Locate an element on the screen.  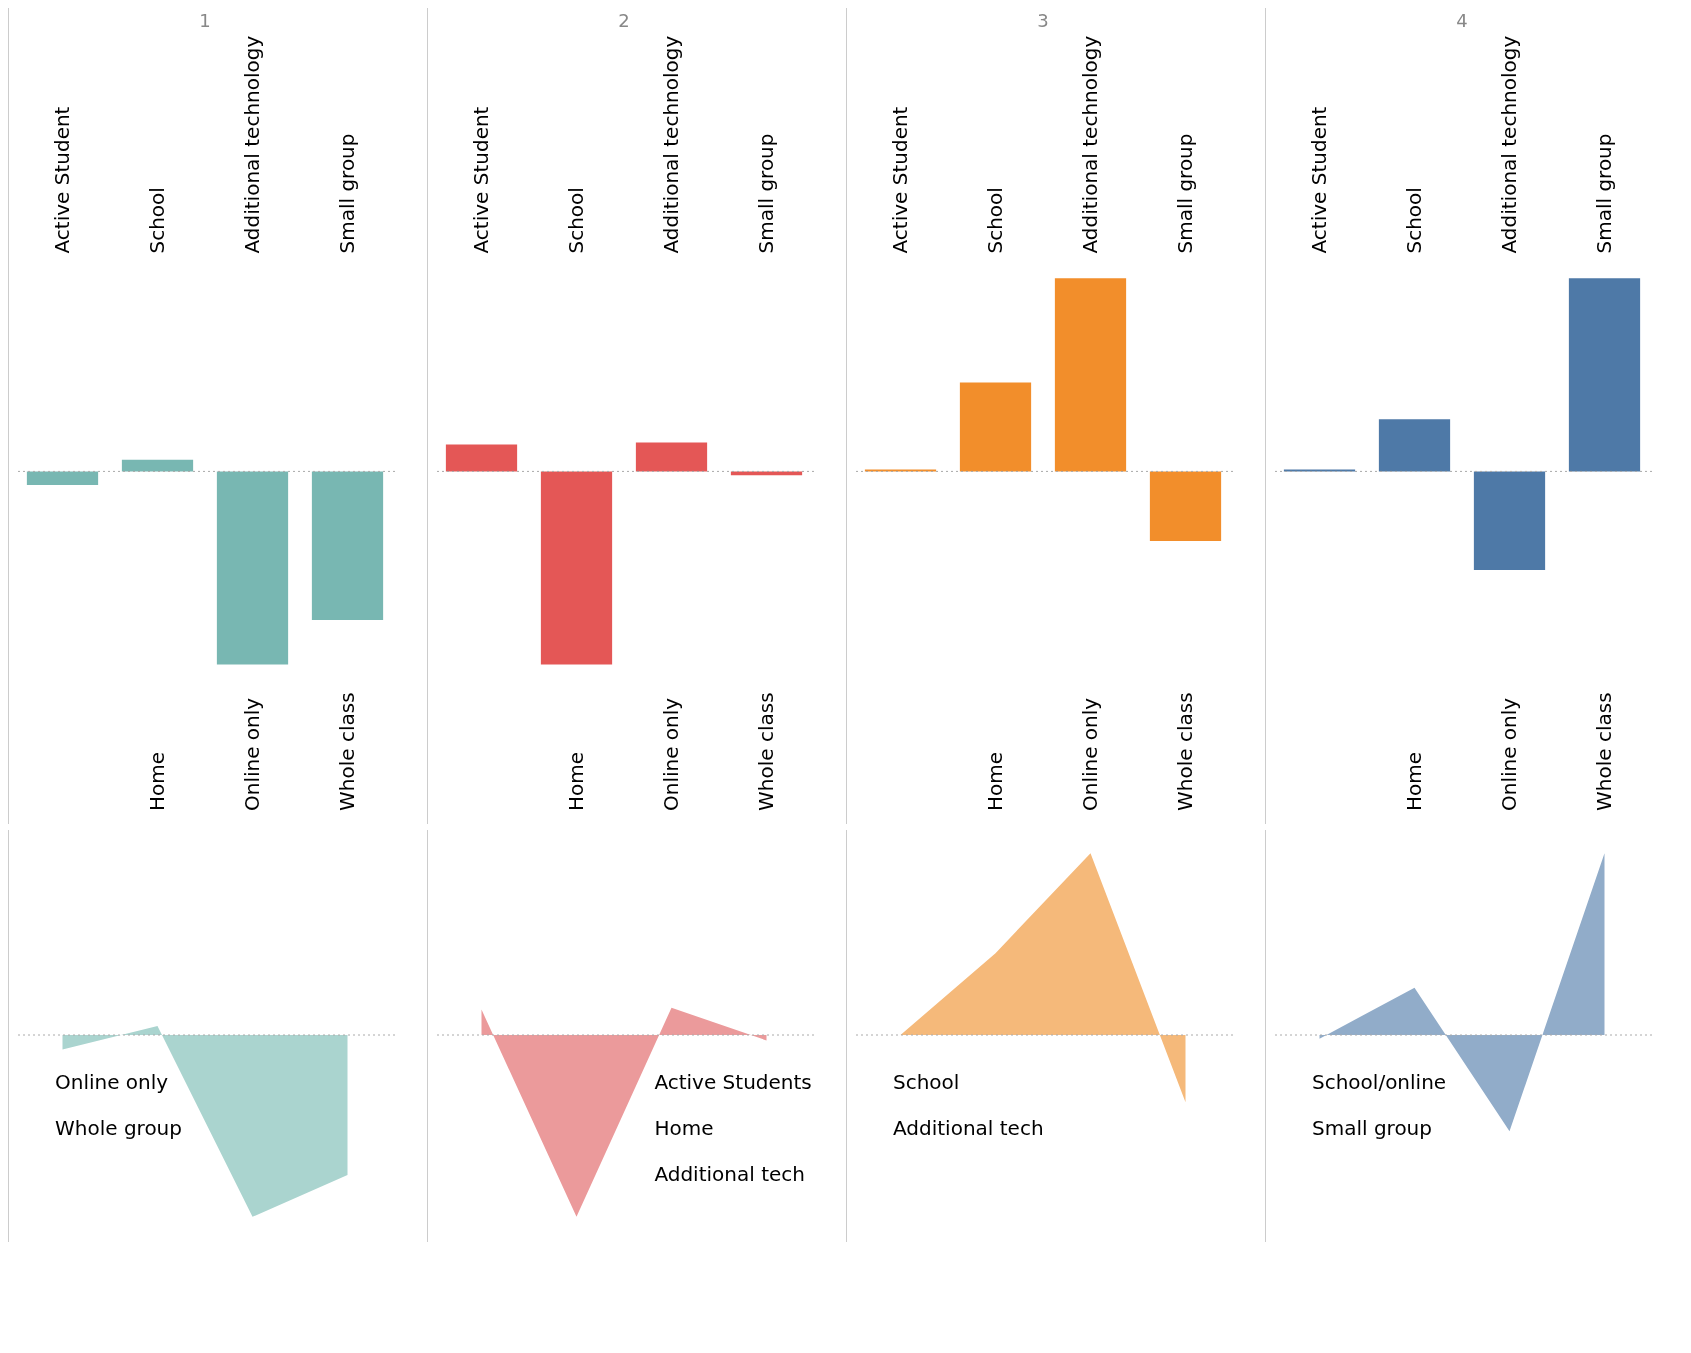
annotation: School is located at coordinates (926, 1082).